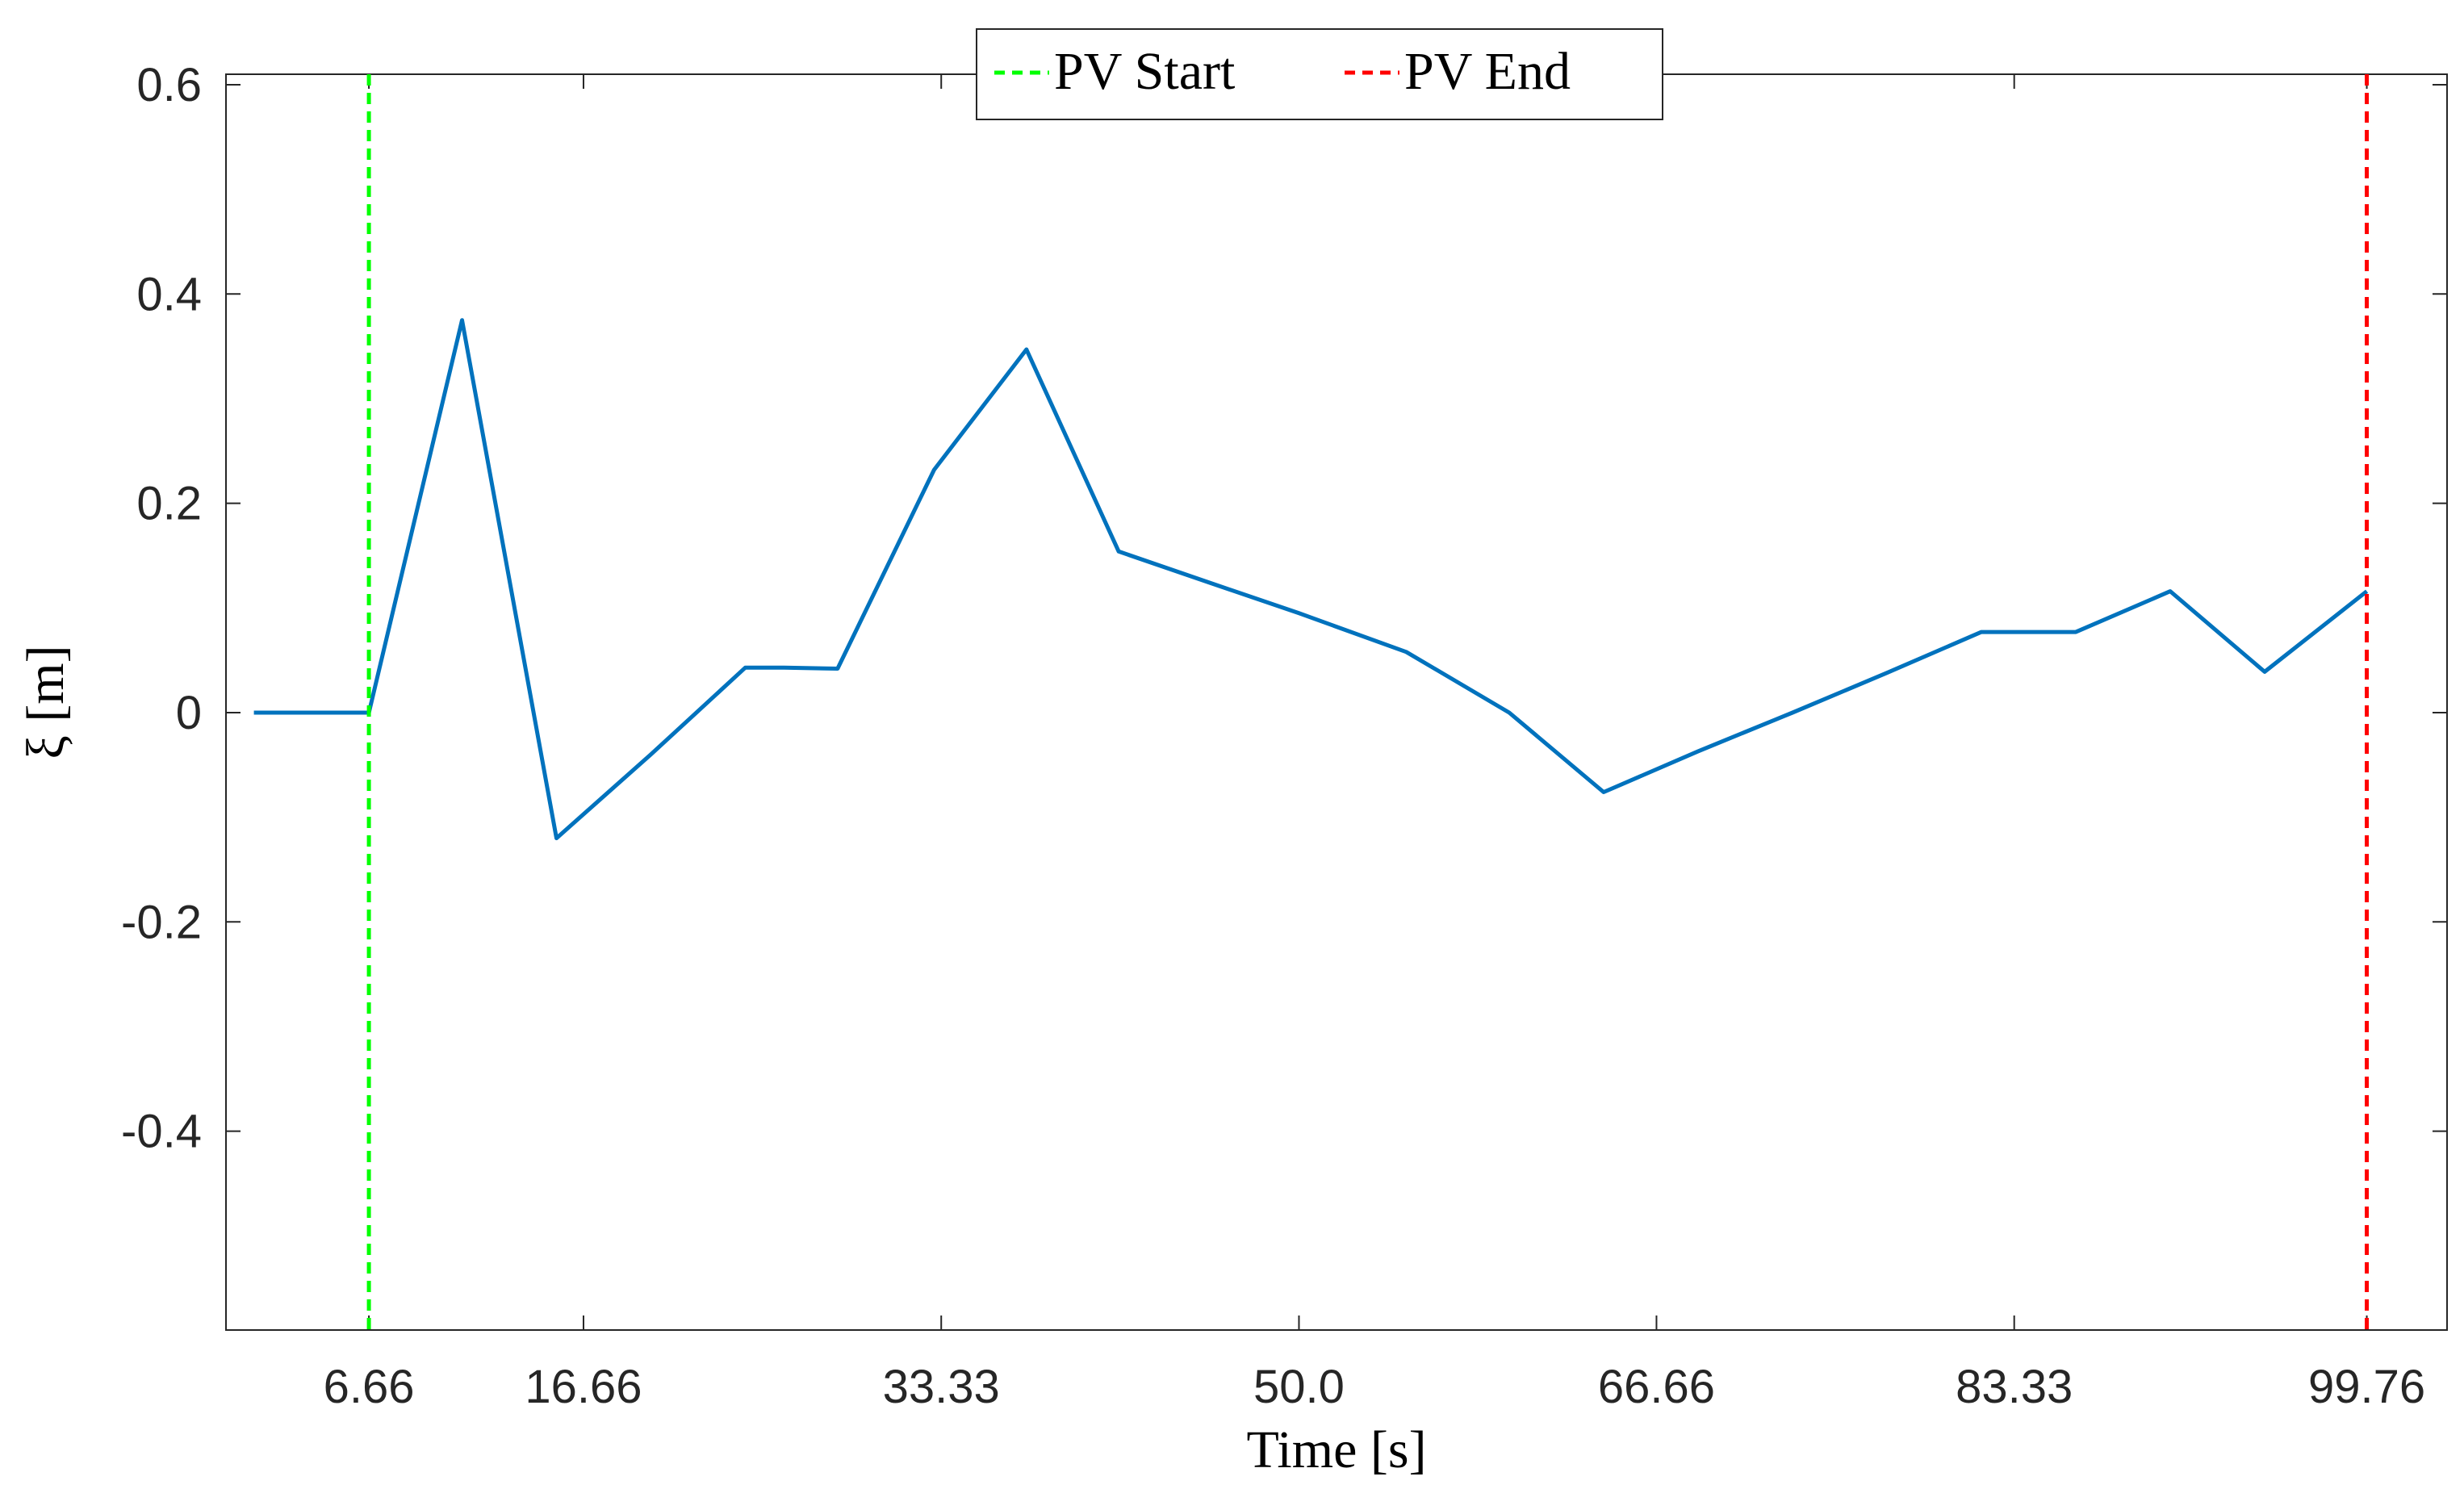  I want to click on legend-pv-end-label: PV End, so click(1487, 71).